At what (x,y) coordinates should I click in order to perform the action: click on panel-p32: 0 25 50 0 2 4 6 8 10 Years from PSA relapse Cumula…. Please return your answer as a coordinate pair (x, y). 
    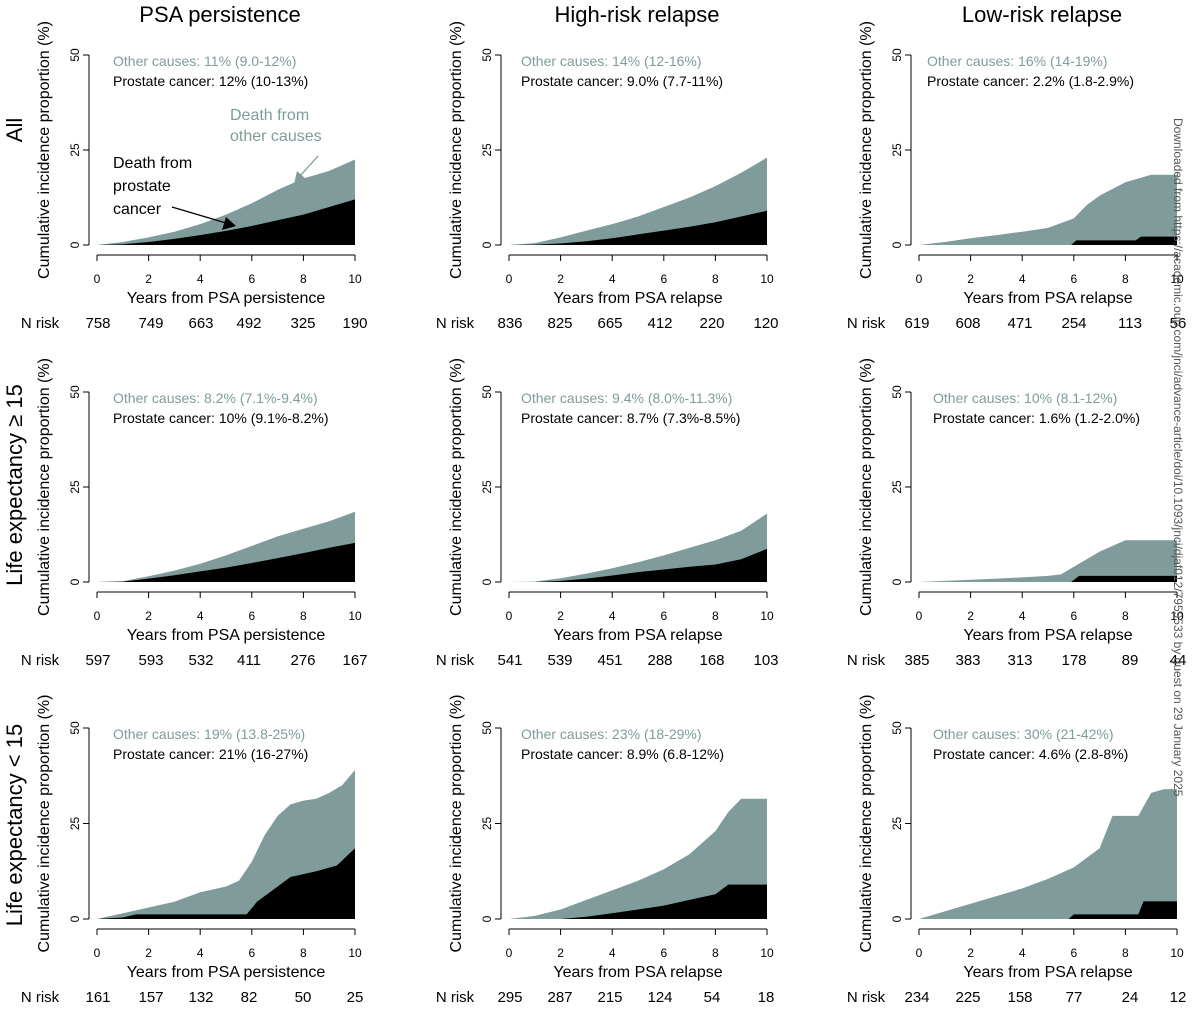
    Looking at the image, I should click on (605, 850).